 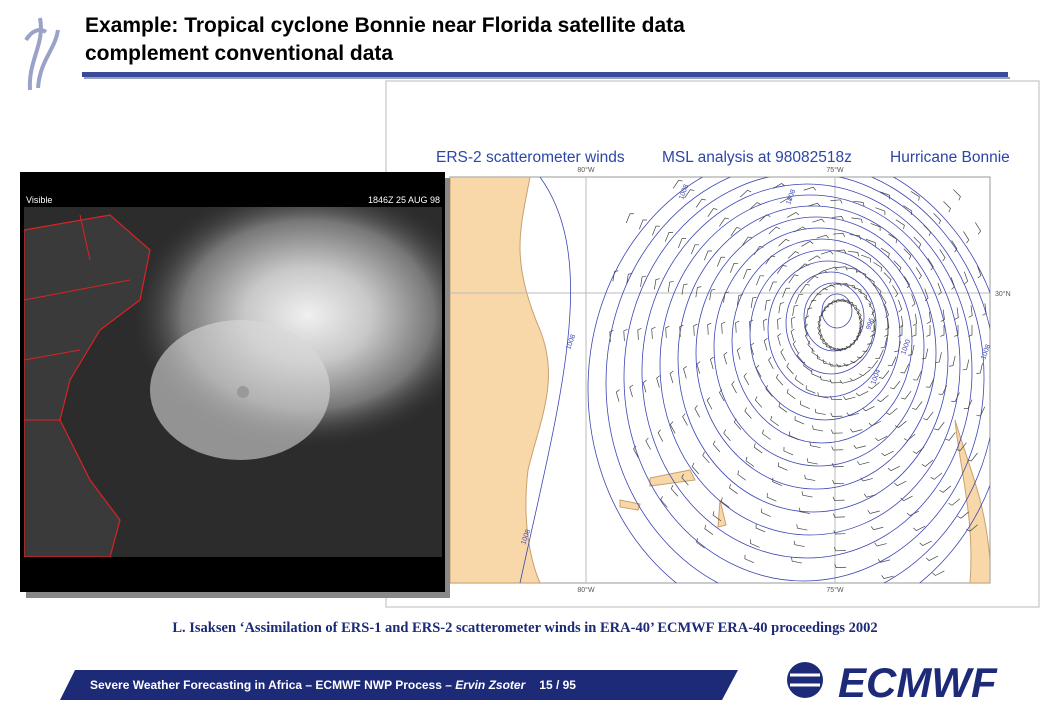 What do you see at coordinates (918, 682) in the screenshot?
I see `logo-text: ECMWF` at bounding box center [918, 682].